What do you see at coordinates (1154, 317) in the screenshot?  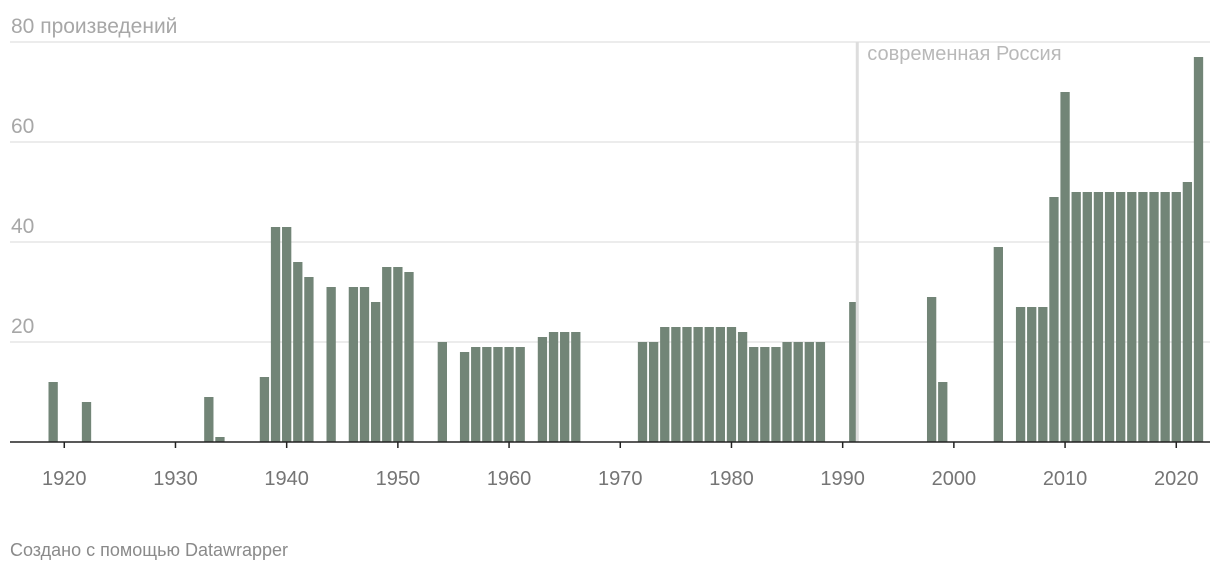 I see `bar-2018` at bounding box center [1154, 317].